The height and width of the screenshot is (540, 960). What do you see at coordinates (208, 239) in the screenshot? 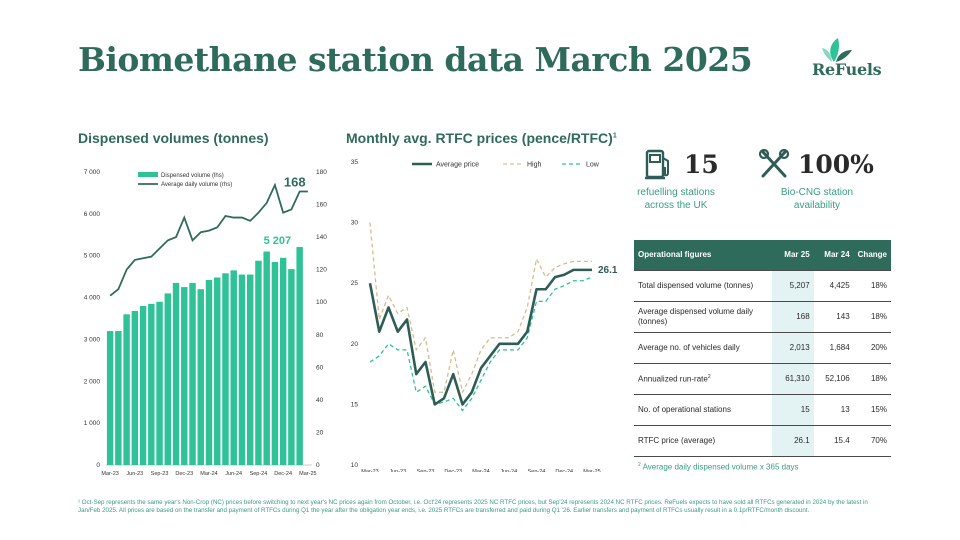
I see `avg-daily-volume-line` at bounding box center [208, 239].